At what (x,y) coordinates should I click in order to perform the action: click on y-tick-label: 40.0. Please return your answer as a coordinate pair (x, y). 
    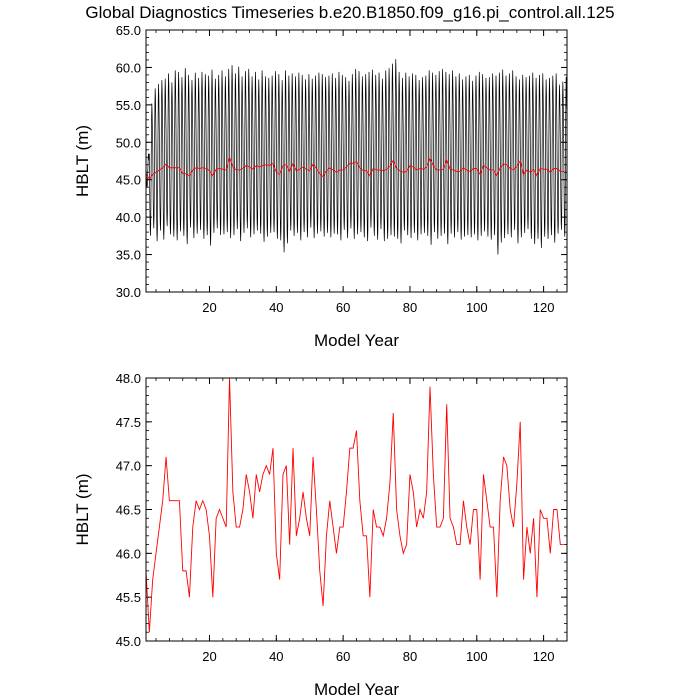
    Looking at the image, I should click on (128, 217).